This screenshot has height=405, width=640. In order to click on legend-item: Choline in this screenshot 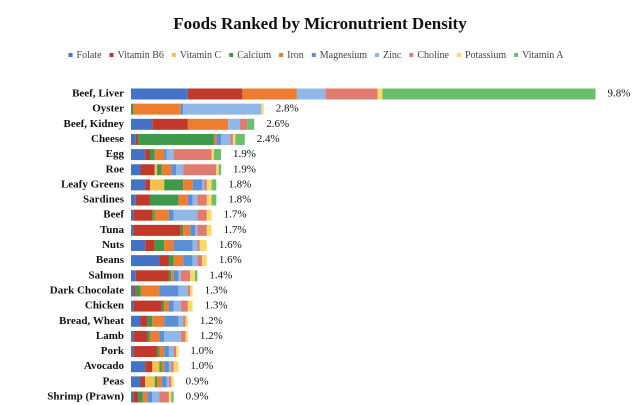, I will do `click(429, 55)`.